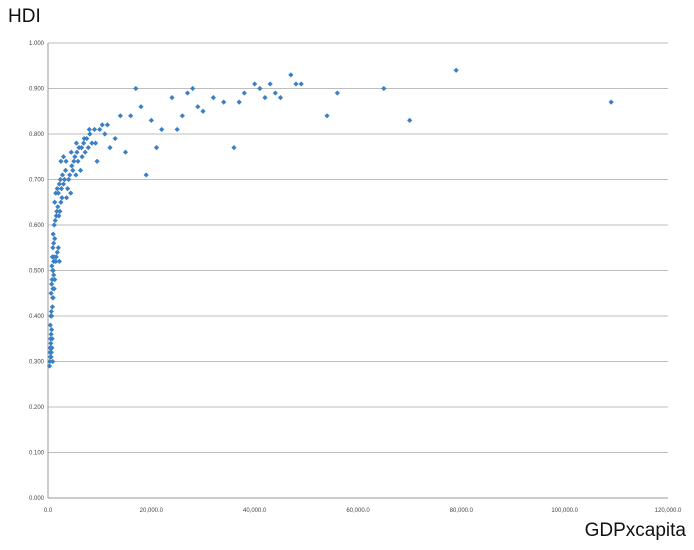 Image resolution: width=694 pixels, height=550 pixels. What do you see at coordinates (37, 135) in the screenshot?
I see `y-tick-label: 0.800` at bounding box center [37, 135].